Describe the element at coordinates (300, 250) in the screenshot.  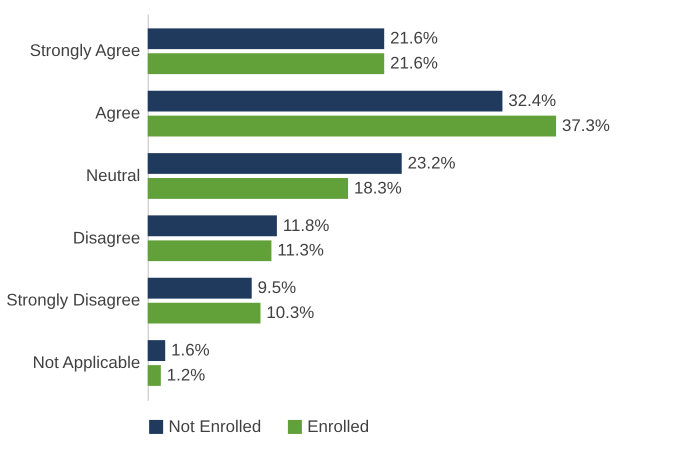
I see `data-label: 11.3%` at that location.